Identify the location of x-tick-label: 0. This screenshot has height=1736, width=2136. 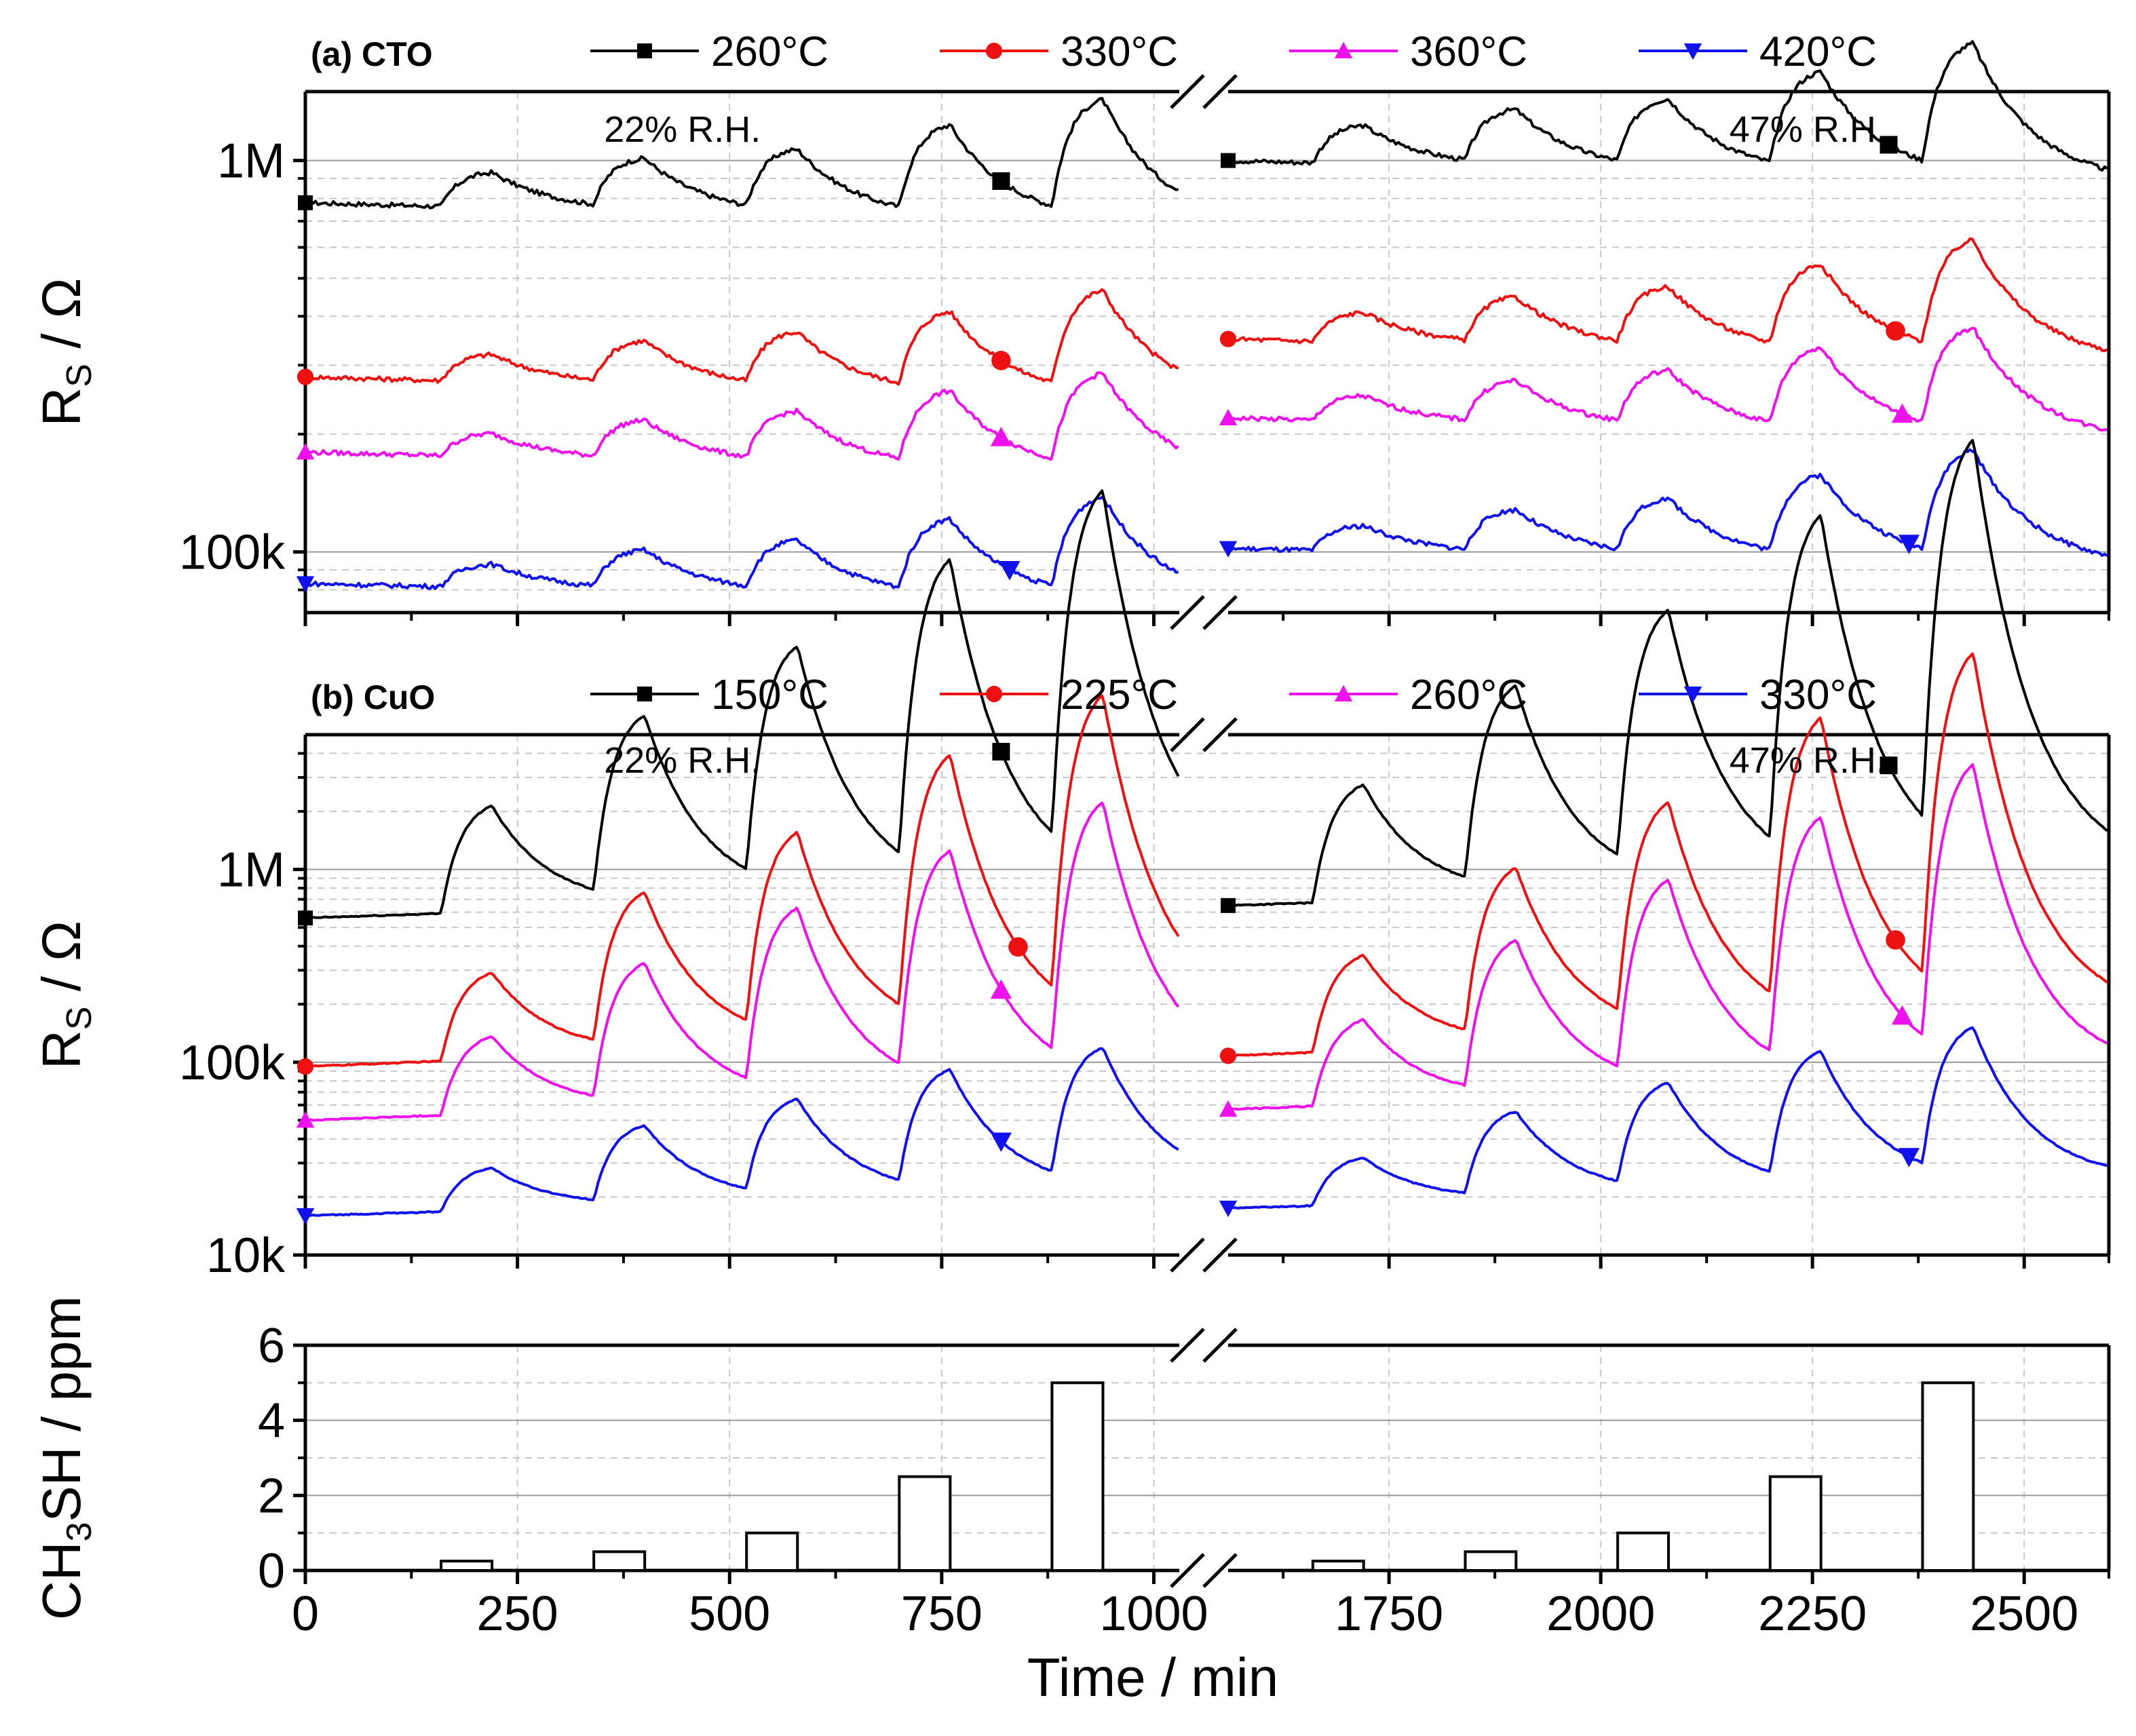
(305, 1614).